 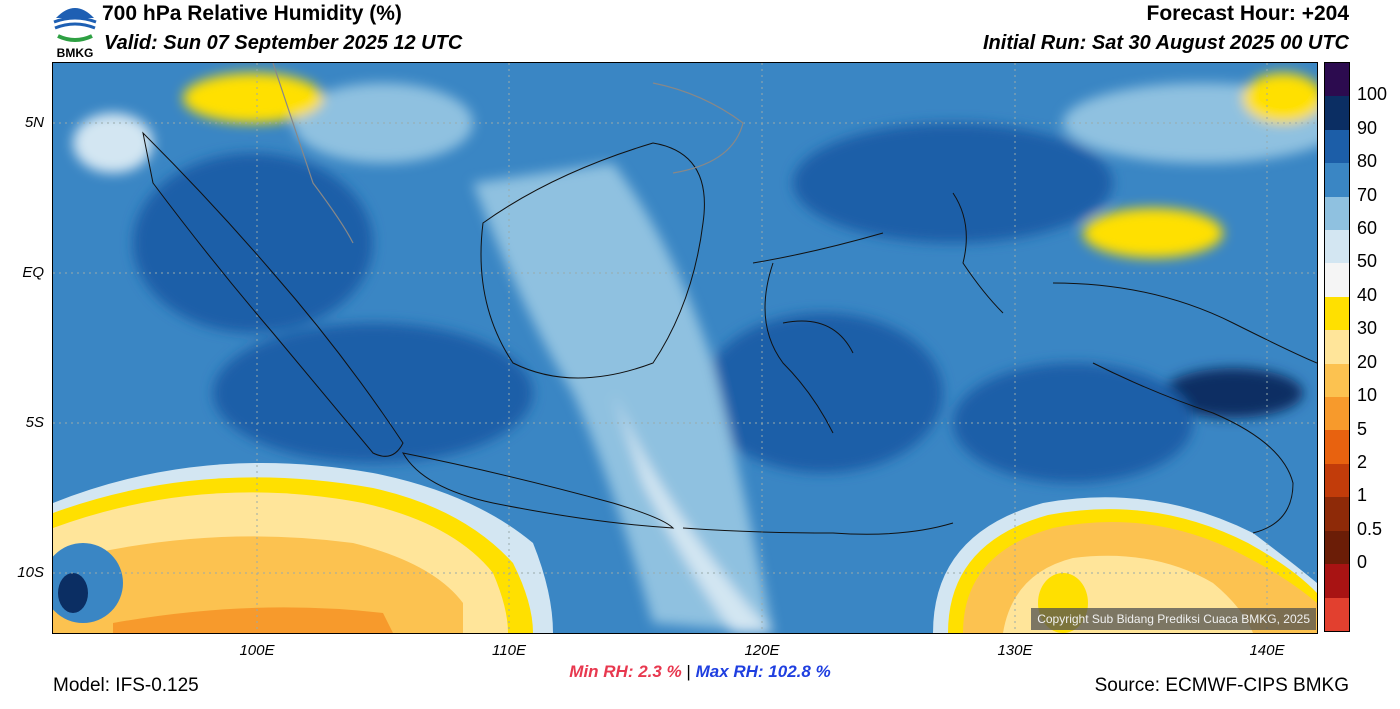 What do you see at coordinates (1362, 428) in the screenshot?
I see `colorbar-label: 5` at bounding box center [1362, 428].